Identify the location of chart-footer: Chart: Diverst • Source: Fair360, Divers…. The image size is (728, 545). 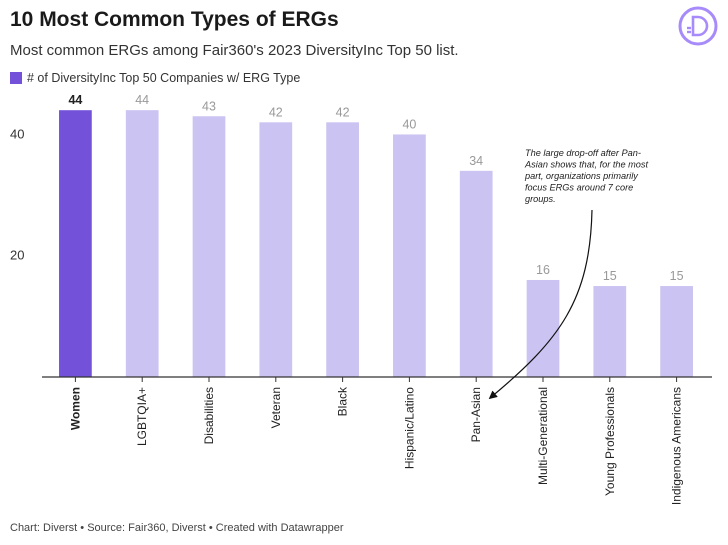
(177, 528).